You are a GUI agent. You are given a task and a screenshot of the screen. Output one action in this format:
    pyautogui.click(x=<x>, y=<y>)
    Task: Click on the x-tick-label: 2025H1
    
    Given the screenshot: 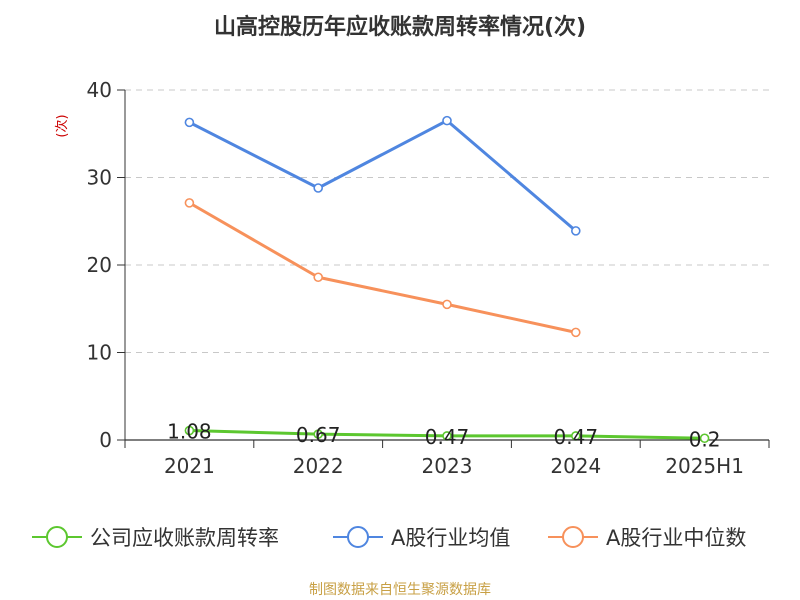 What is the action you would take?
    pyautogui.click(x=704, y=466)
    